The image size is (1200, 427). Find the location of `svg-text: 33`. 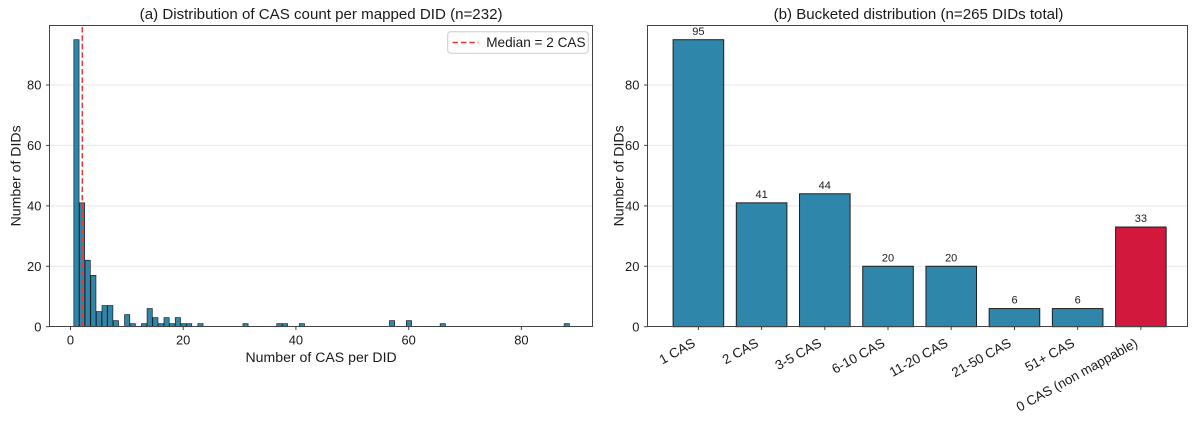

svg-text: 33 is located at coordinates (1141, 219).